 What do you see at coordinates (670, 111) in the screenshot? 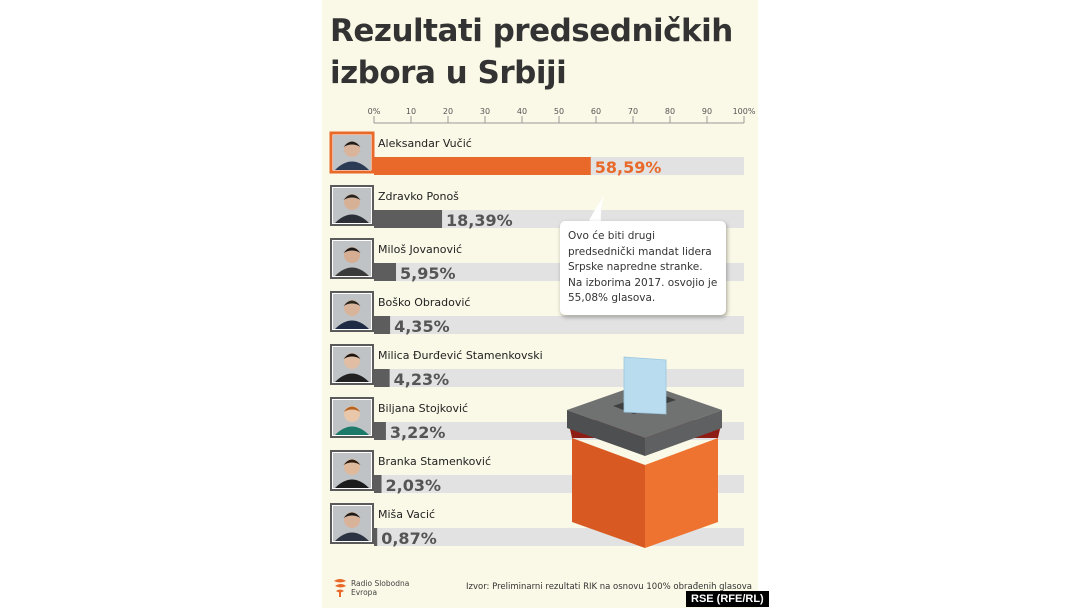
I see `axis-tick-label: 80` at bounding box center [670, 111].